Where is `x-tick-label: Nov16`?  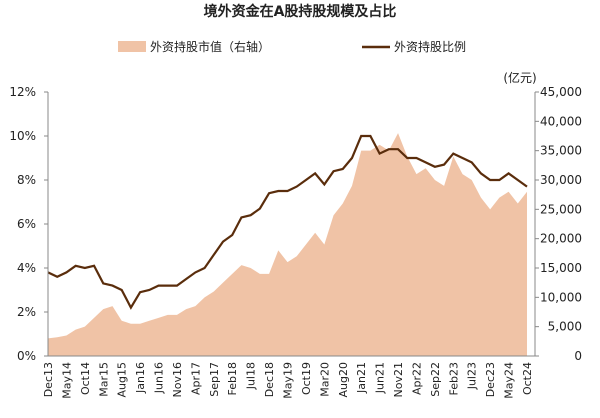
x-tick-label: Nov16 is located at coordinates (177, 379).